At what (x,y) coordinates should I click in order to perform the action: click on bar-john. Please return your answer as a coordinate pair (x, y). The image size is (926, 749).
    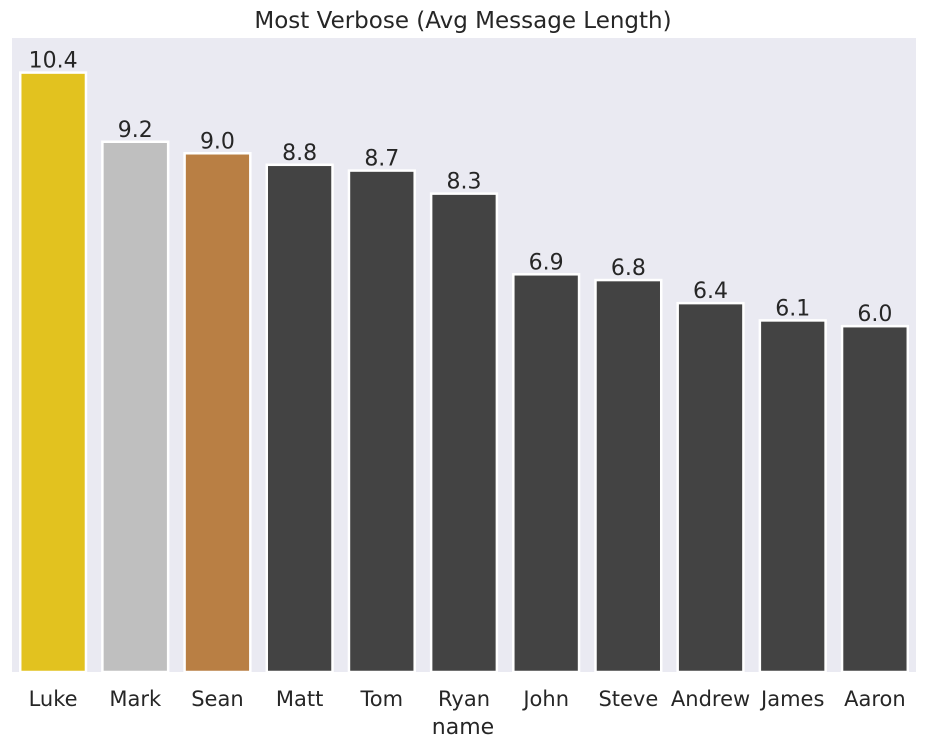
    Looking at the image, I should click on (546, 473).